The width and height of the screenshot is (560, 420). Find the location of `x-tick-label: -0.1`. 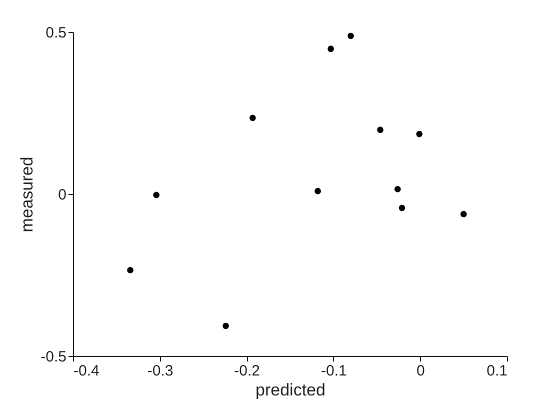

x-tick-label: -0.1 is located at coordinates (333, 371).